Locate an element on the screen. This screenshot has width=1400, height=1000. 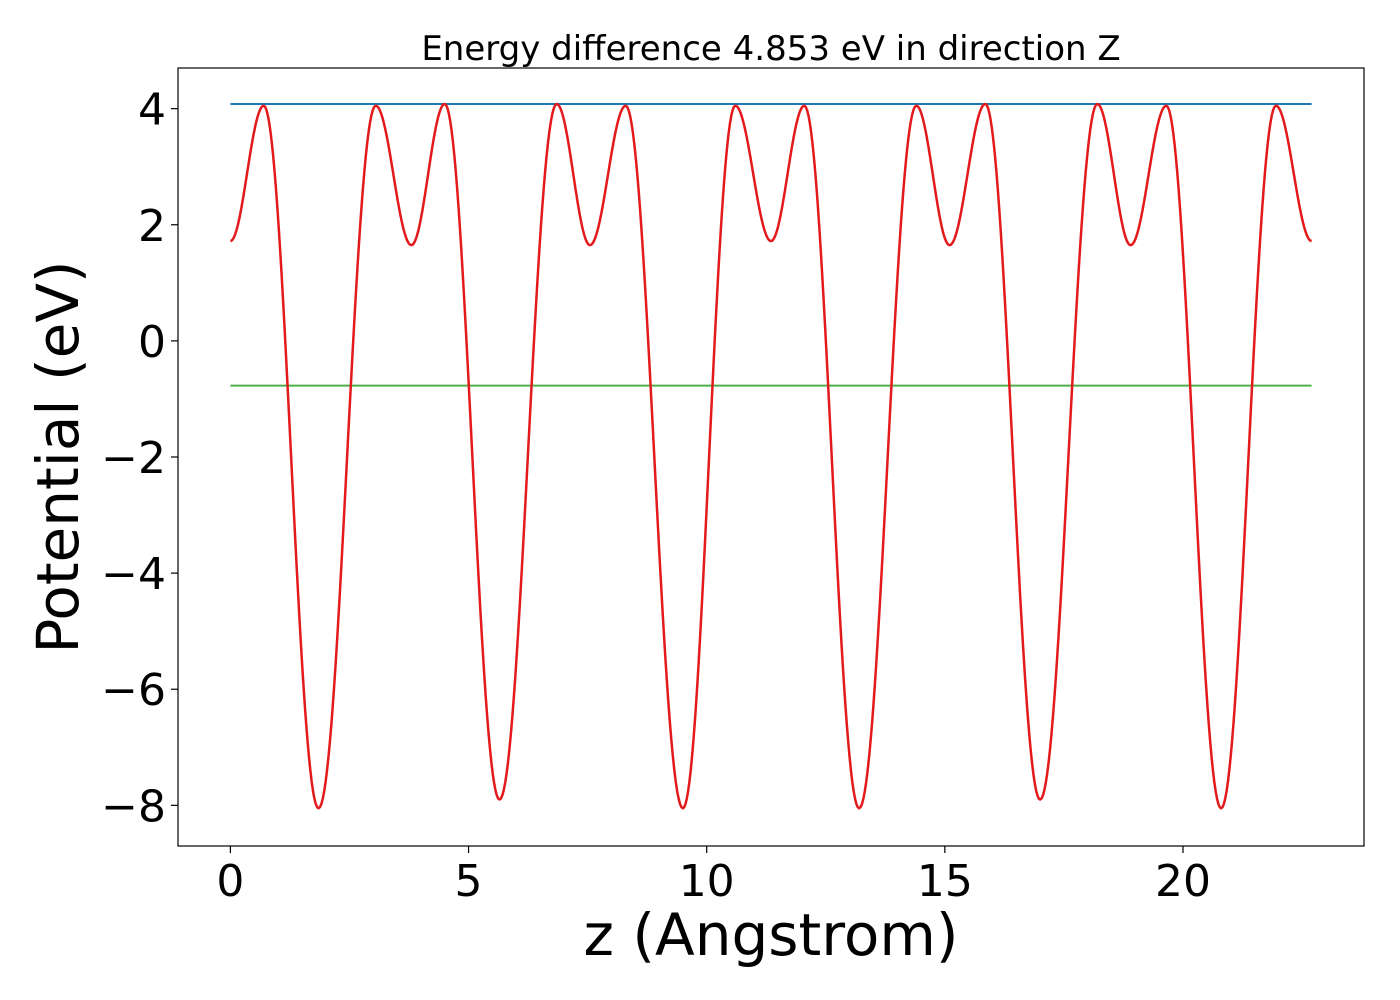
y-tick-label: −8 is located at coordinates (133, 806).